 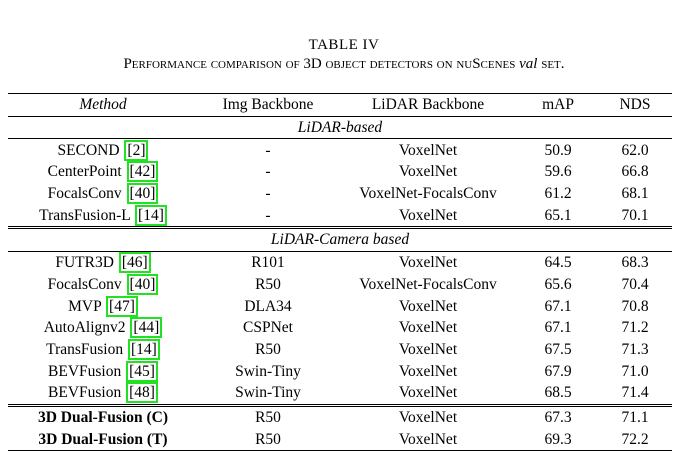 What do you see at coordinates (558, 194) in the screenshot?
I see `map-cell: 61.2` at bounding box center [558, 194].